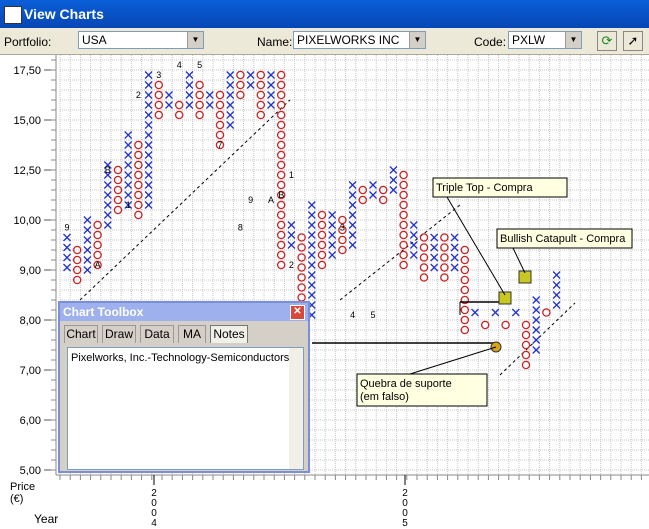 This screenshot has height=529, width=649. Describe the element at coordinates (30, 371) in the screenshot. I see `y-tick-label: 7,00` at that location.